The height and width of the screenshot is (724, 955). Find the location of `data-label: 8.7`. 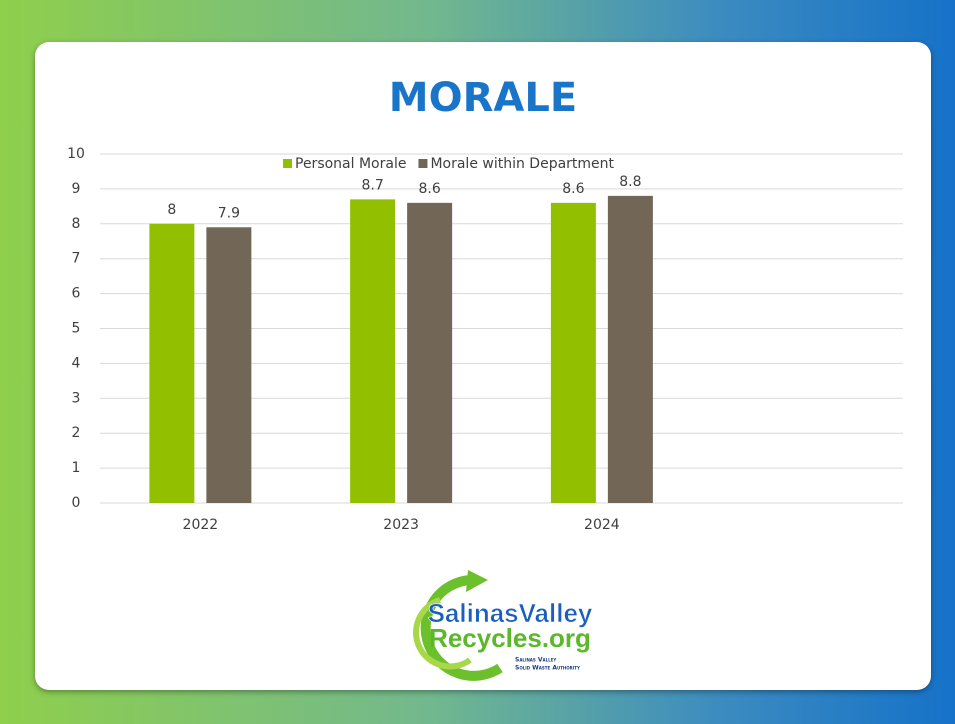

data-label: 8.7 is located at coordinates (372, 185).